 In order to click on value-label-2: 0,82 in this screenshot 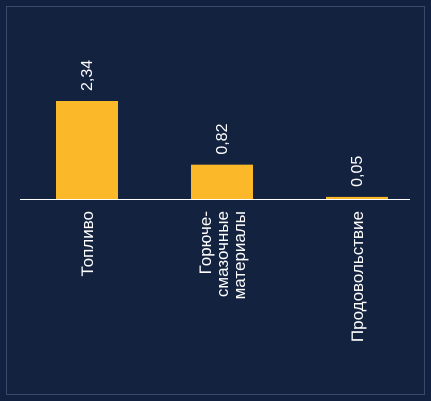, I will do `click(222, 138)`.